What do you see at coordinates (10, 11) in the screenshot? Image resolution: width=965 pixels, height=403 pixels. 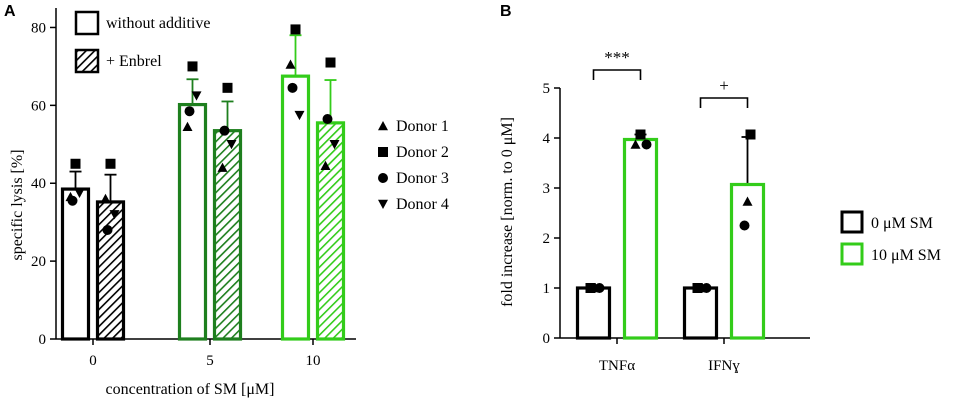 I see `panel-a-letter: A` at bounding box center [10, 11].